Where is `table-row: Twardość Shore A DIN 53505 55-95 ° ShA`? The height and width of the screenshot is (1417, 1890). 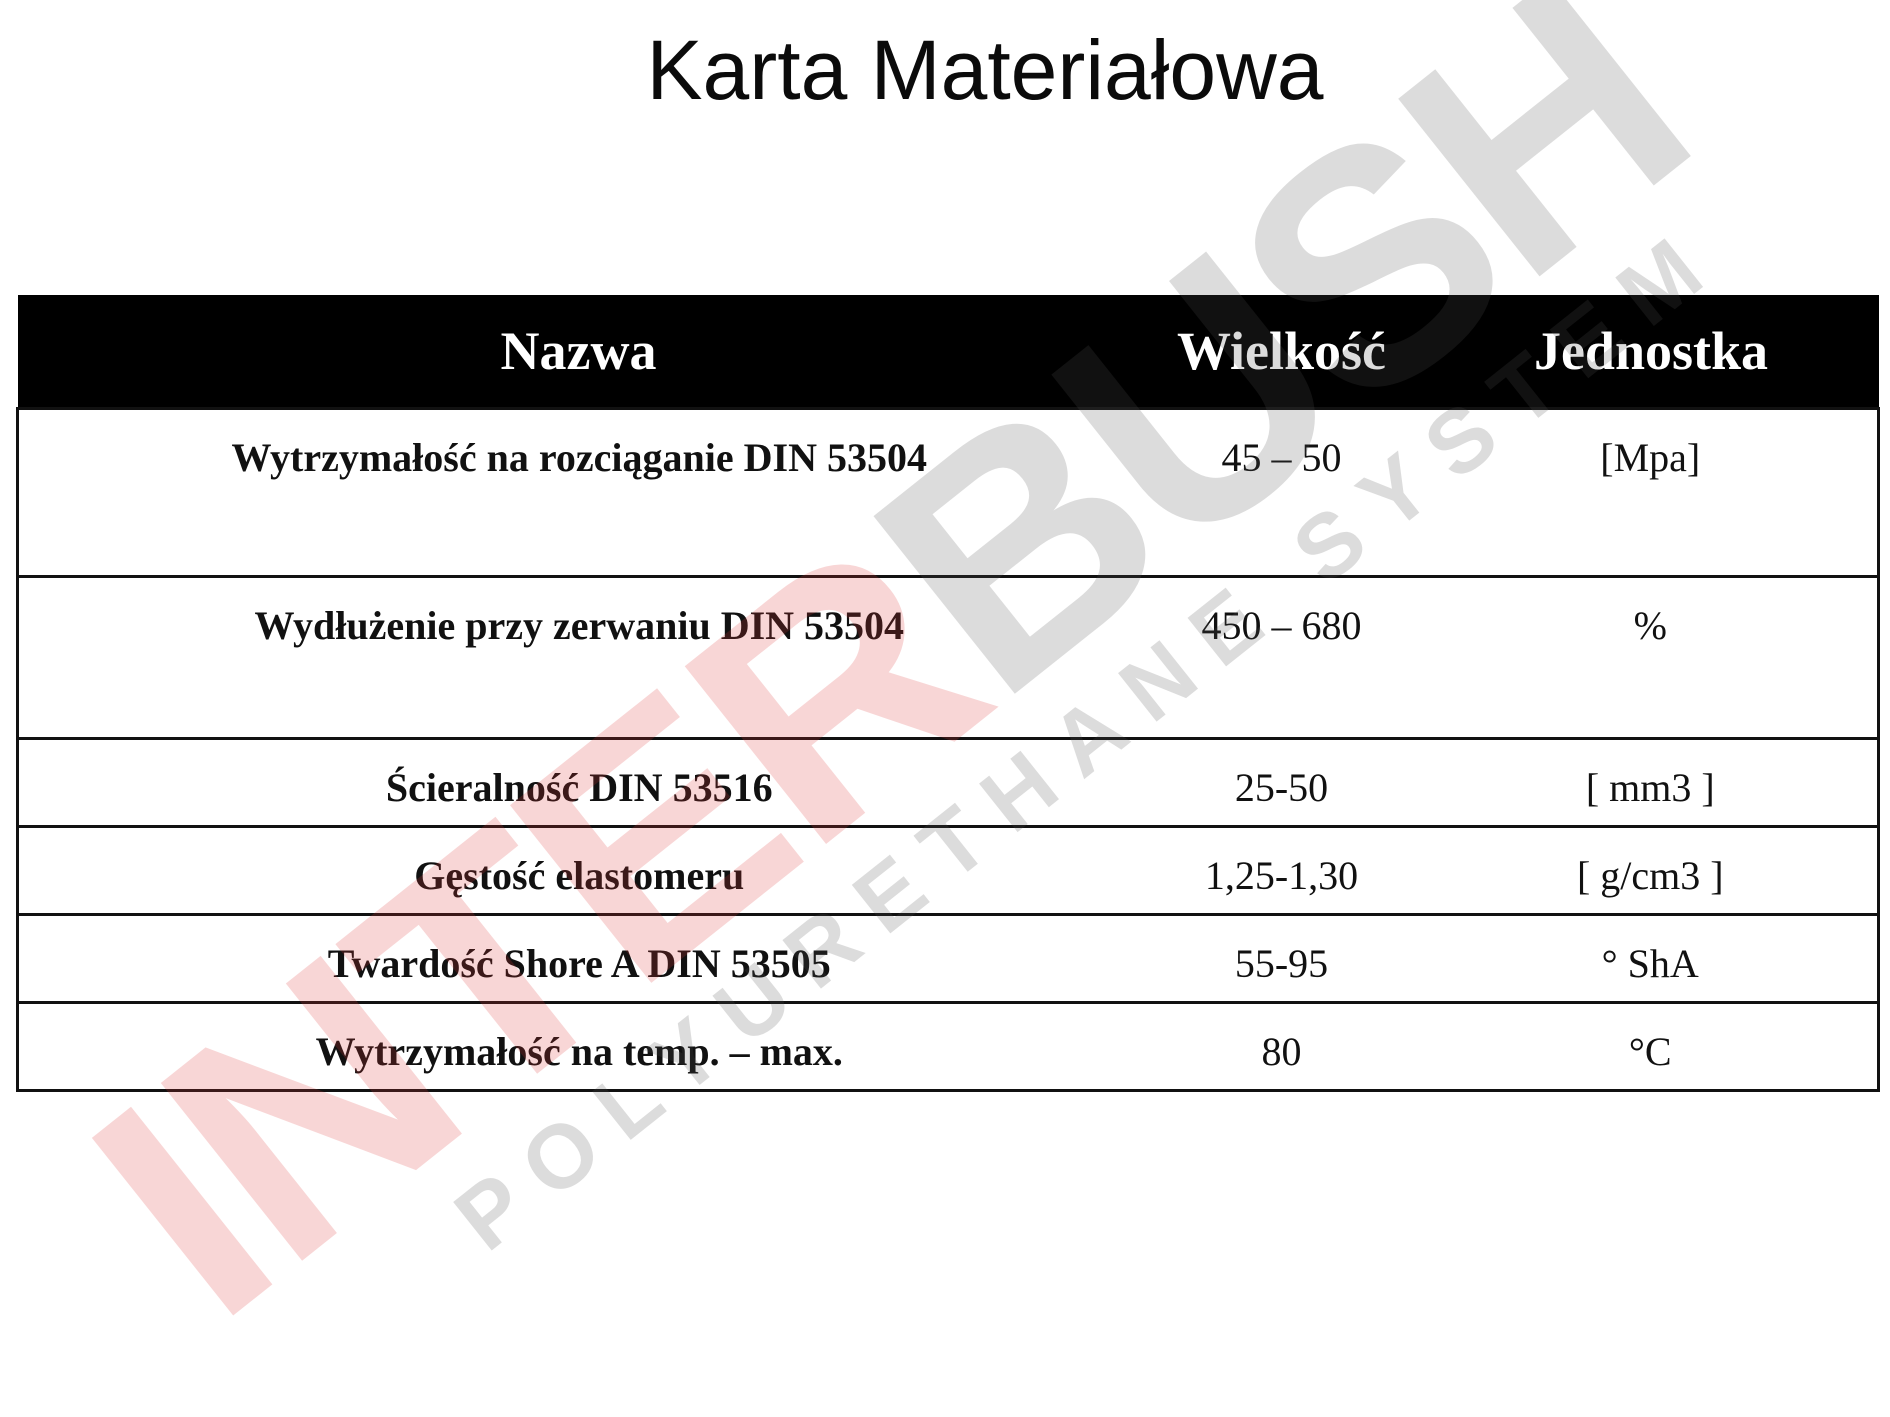 table-row: Twardość Shore A DIN 53505 55-95 ° ShA is located at coordinates (948, 958).